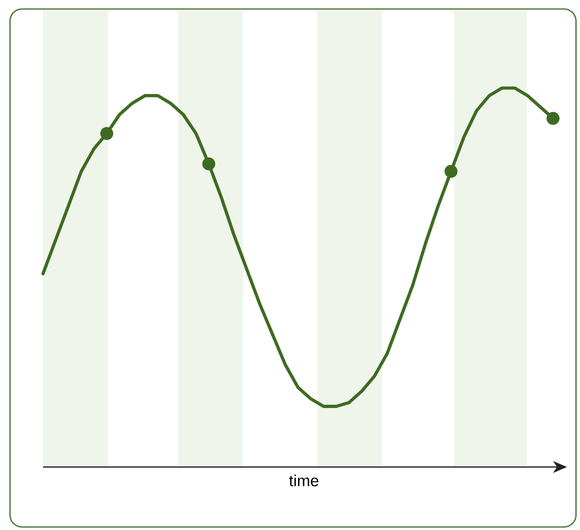 The image size is (580, 530). What do you see at coordinates (303, 480) in the screenshot?
I see `x-axis-title: time` at bounding box center [303, 480].